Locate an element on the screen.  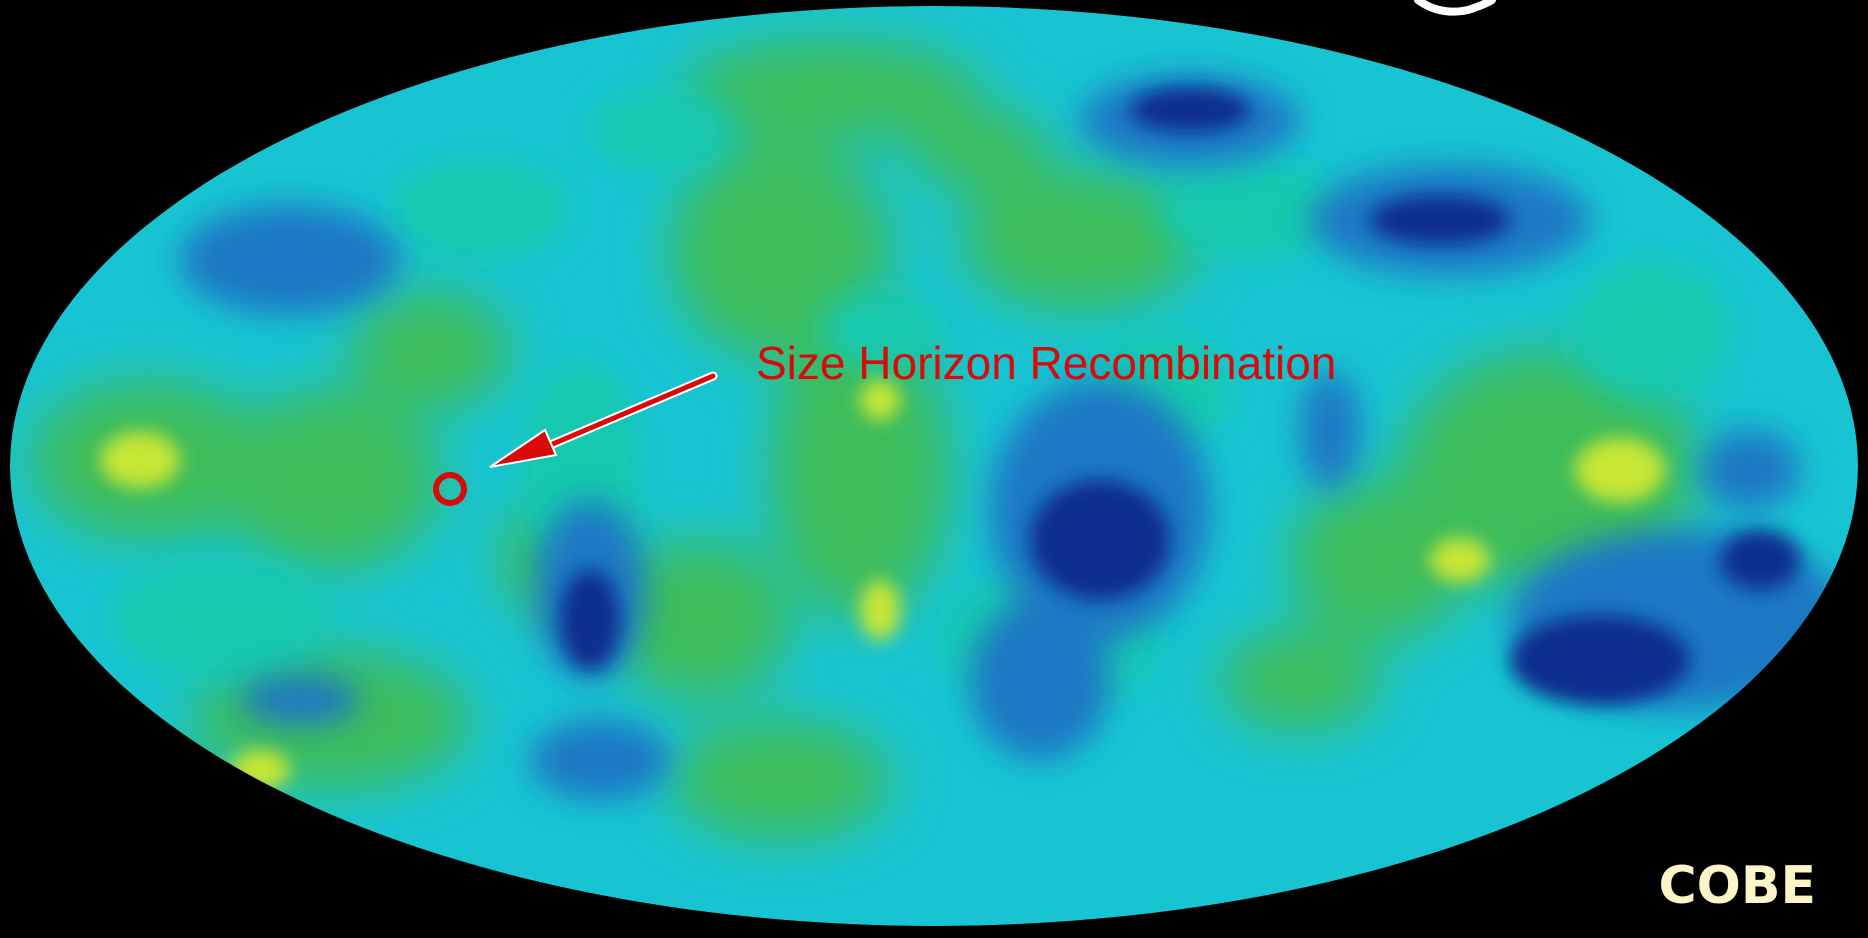
cobe-label: COBE is located at coordinates (1737, 886).